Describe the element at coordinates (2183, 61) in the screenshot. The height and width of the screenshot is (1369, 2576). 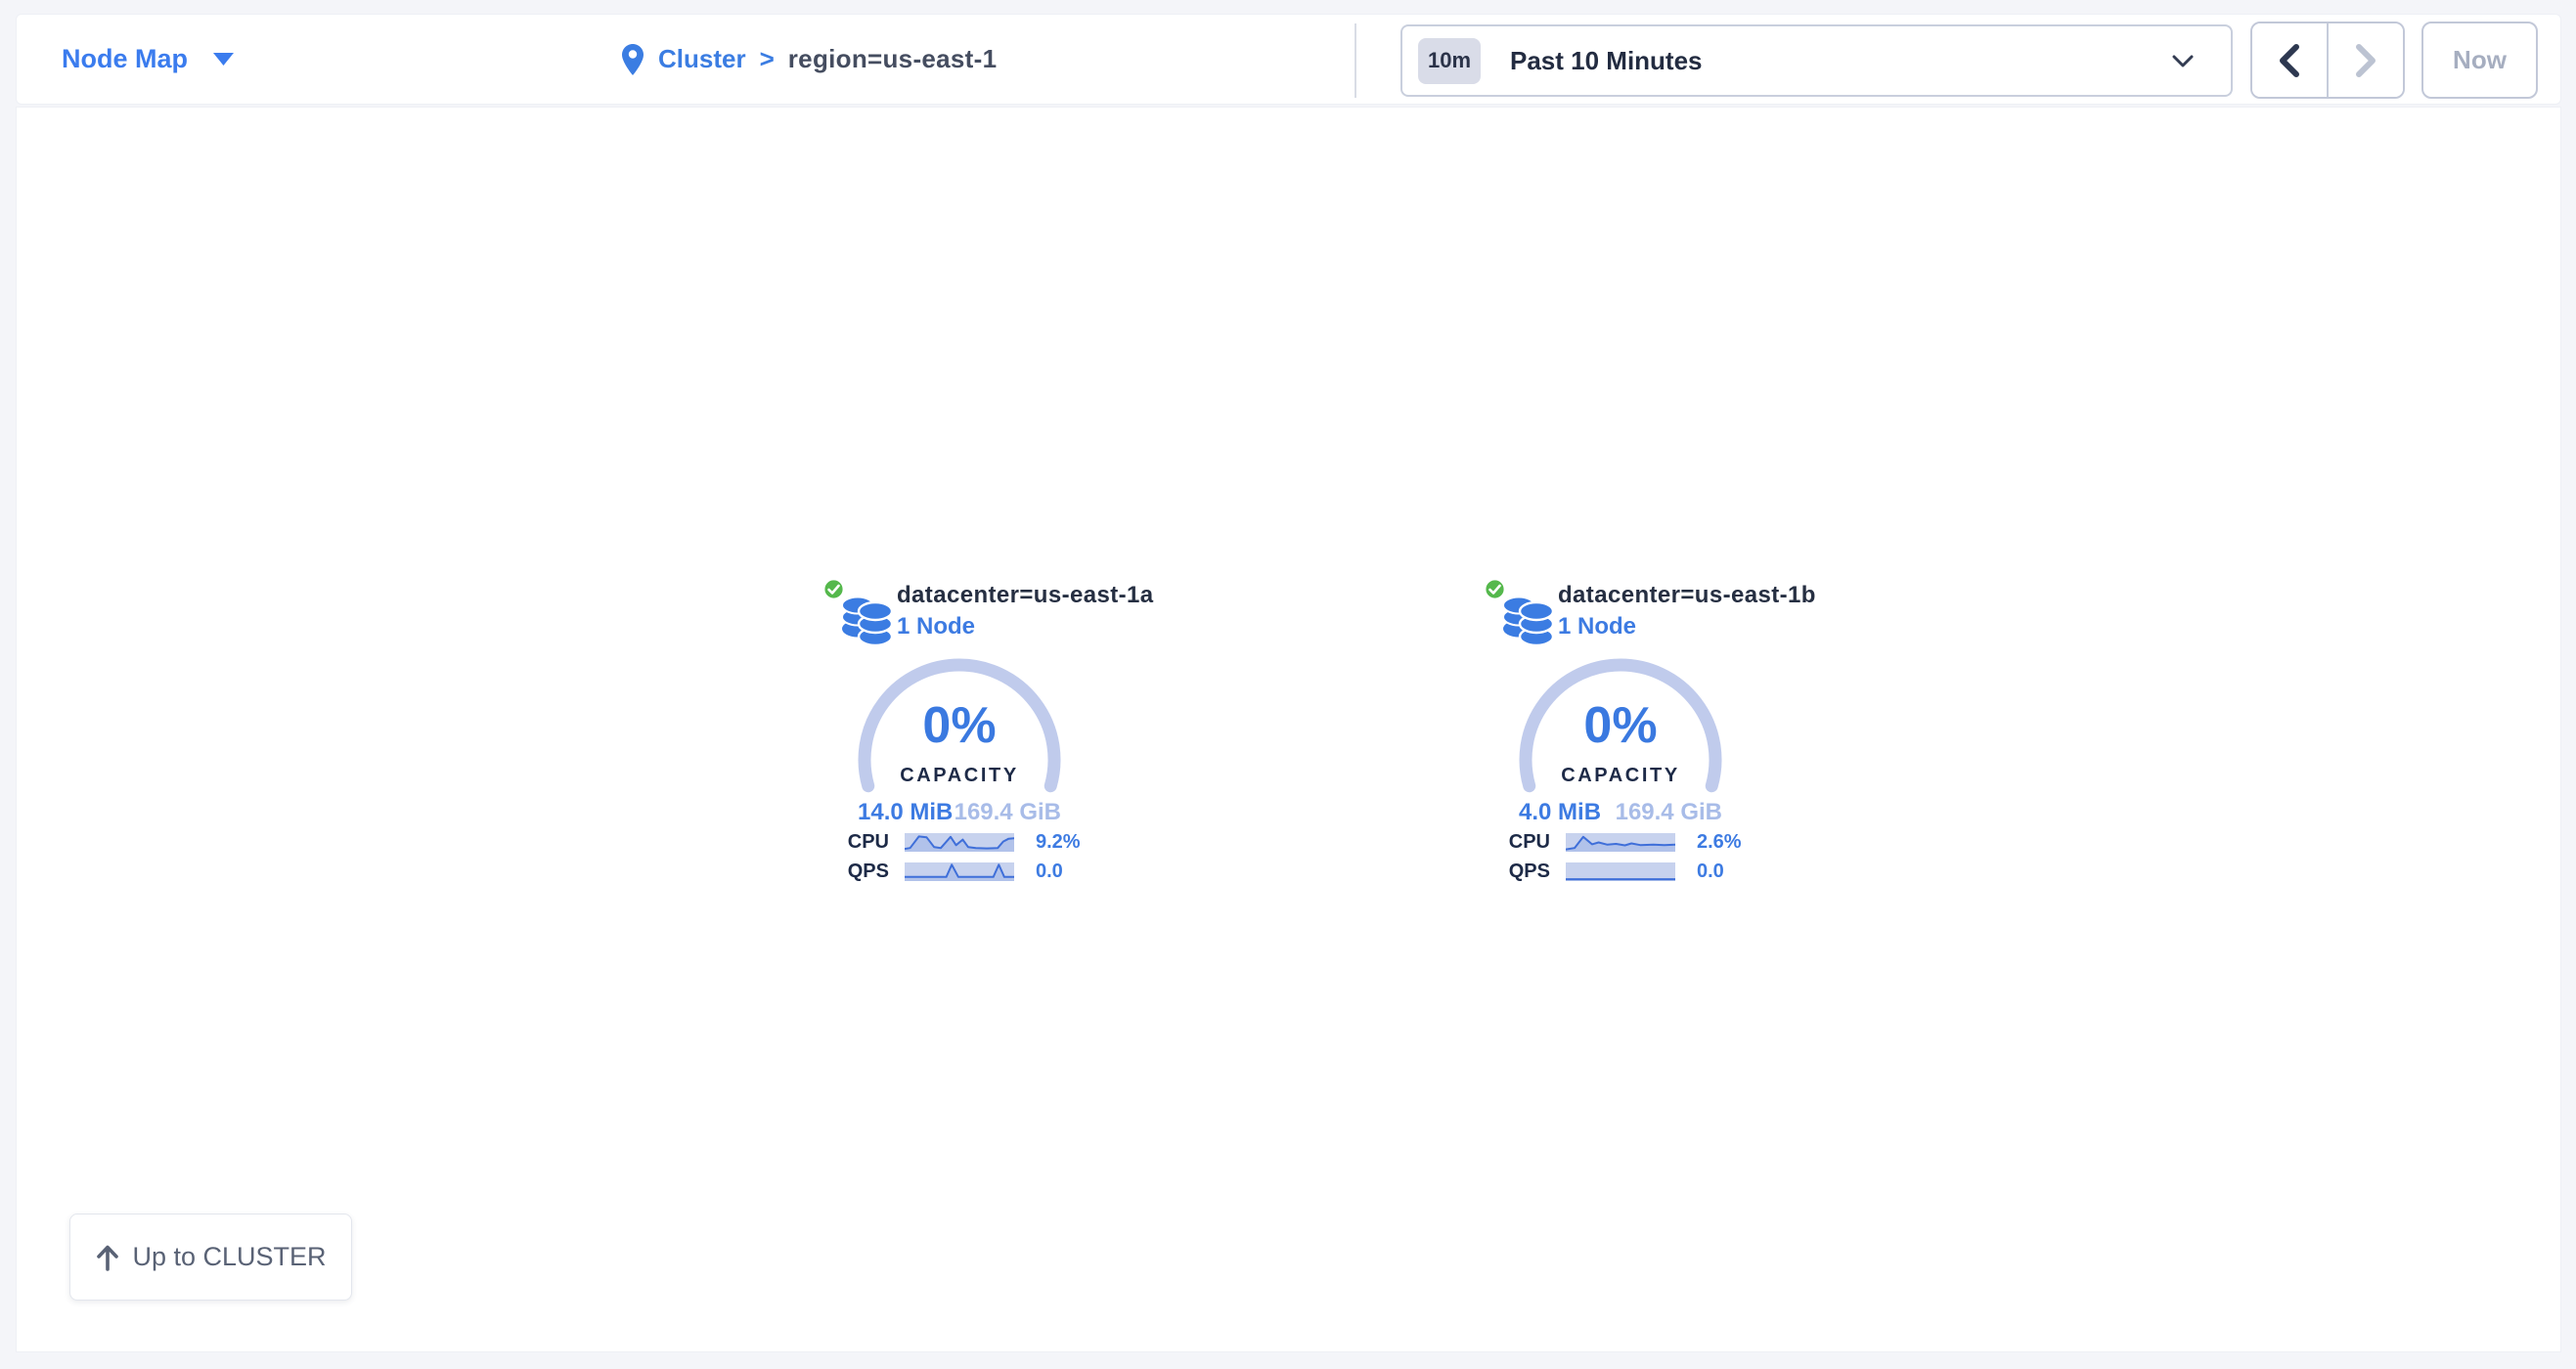
I see `chevron-down-icon` at that location.